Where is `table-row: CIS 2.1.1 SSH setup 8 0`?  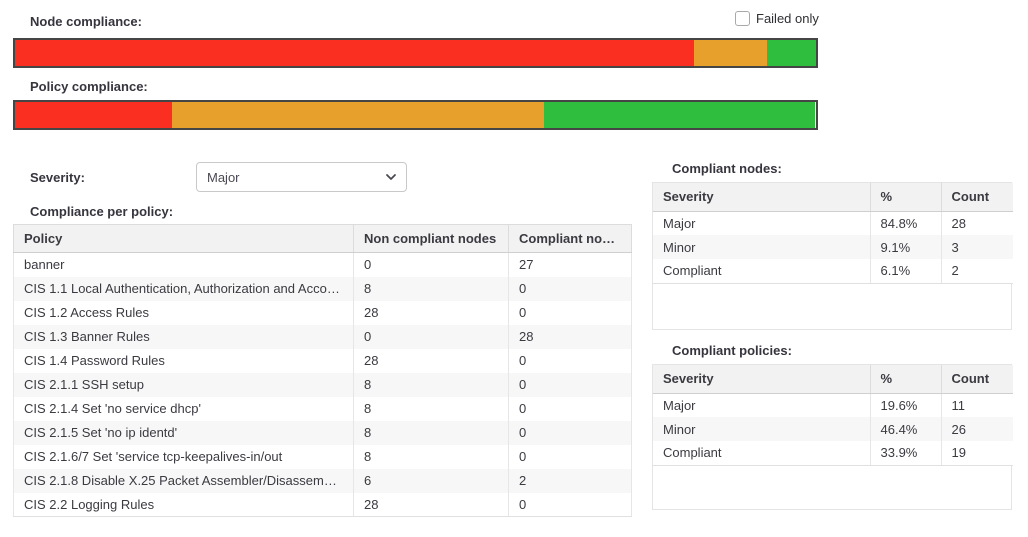 table-row: CIS 2.1.1 SSH setup 8 0 is located at coordinates (322, 384).